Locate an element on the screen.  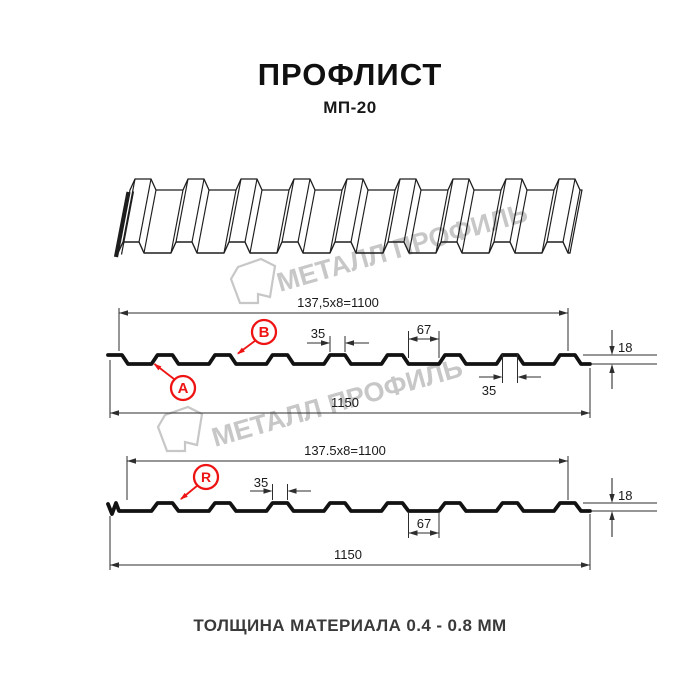
sheet-right-edge is located at coordinates (576, 221).